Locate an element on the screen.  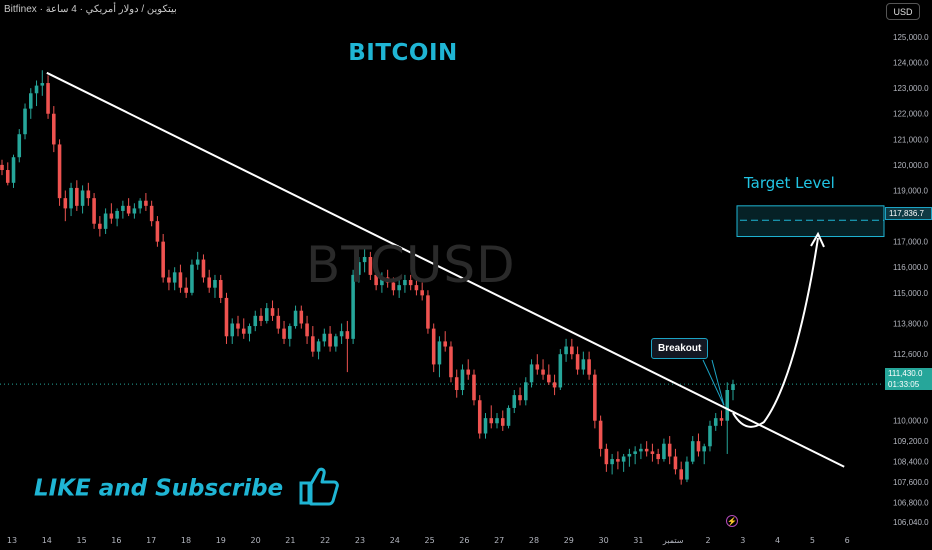
y-tick-label: 125,000.0 is located at coordinates (911, 37).